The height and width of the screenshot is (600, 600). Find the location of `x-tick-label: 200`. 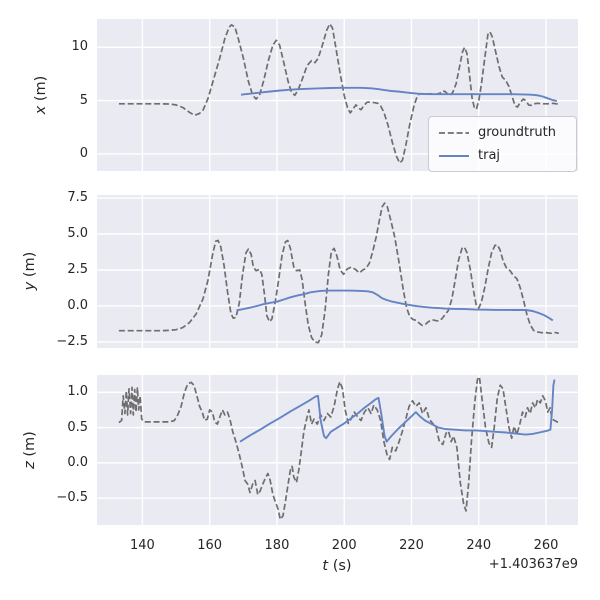

x-tick-label: 200 is located at coordinates (344, 545).